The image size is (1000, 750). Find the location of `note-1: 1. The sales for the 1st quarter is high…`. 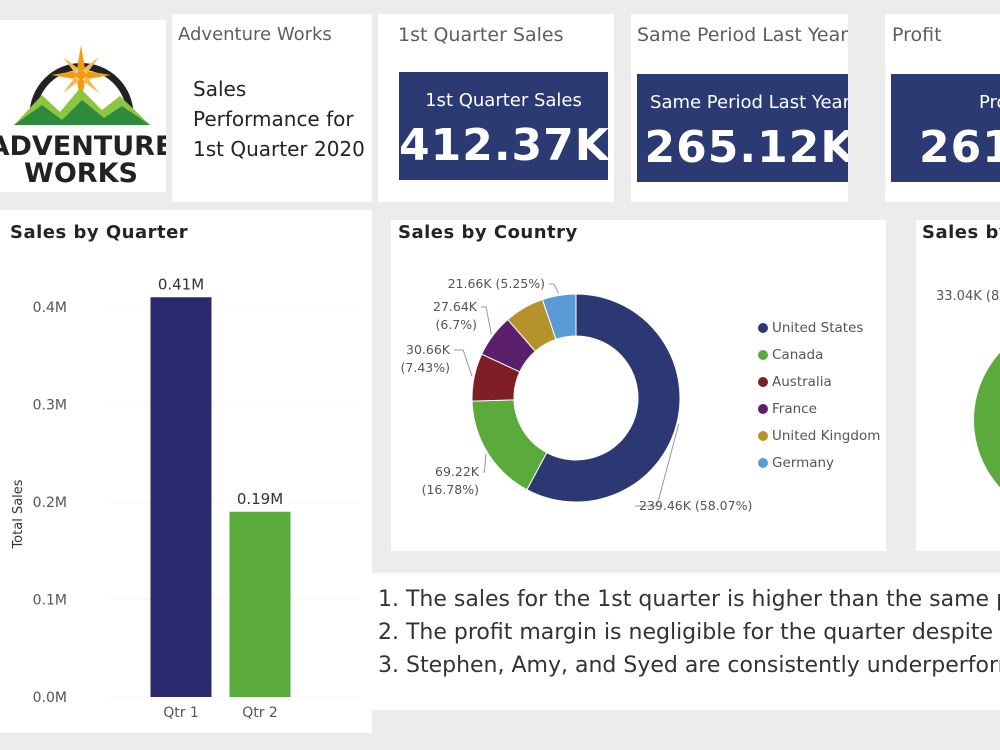

note-1: 1. The sales for the 1st quarter is high… is located at coordinates (689, 599).